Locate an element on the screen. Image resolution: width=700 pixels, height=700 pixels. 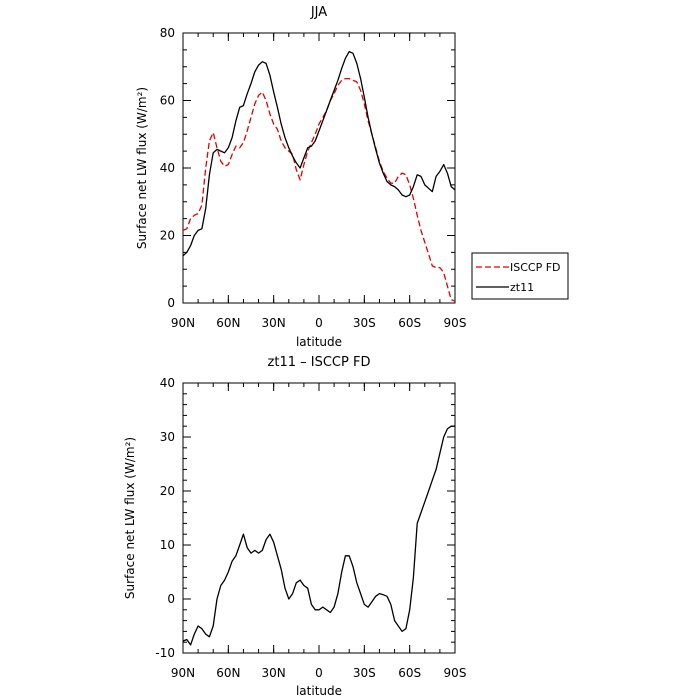
series-line-difference is located at coordinates (318, 535).